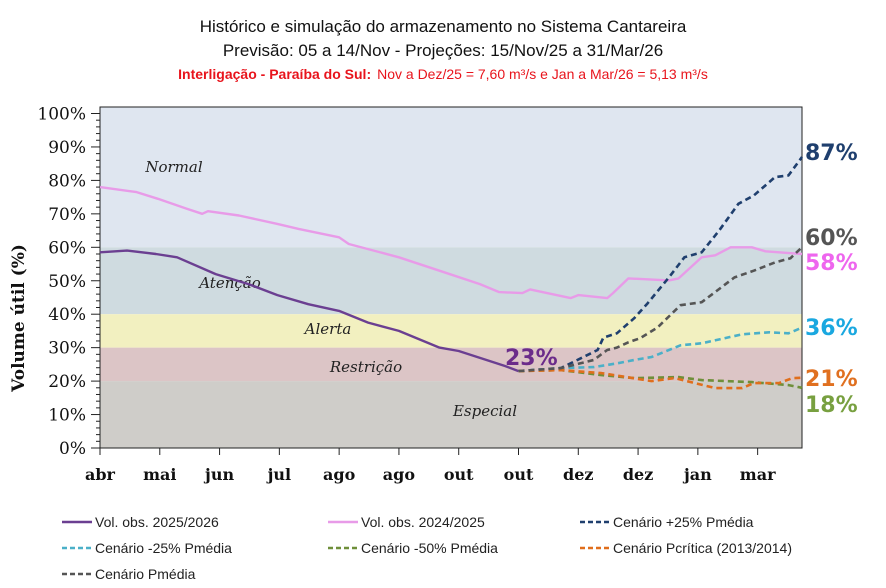 The width and height of the screenshot is (886, 588). Describe the element at coordinates (67, 215) in the screenshot. I see `y-tick-label: 70%` at that location.